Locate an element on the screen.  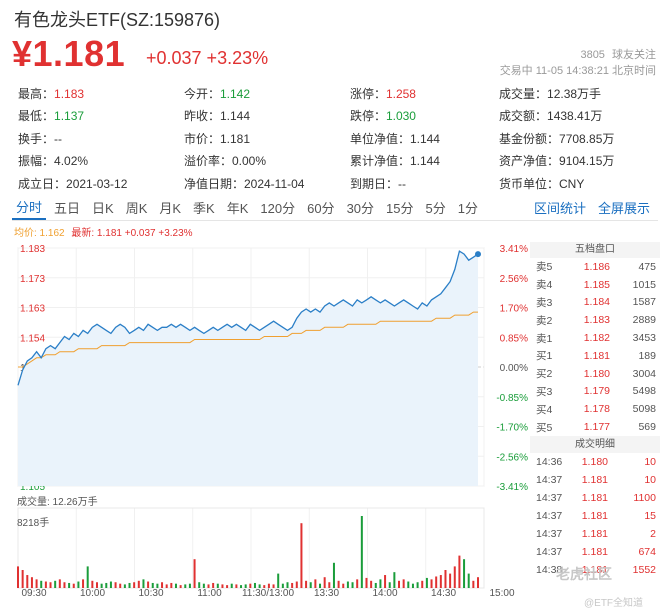
tab-period: 5分 is located at coordinates (435, 208).